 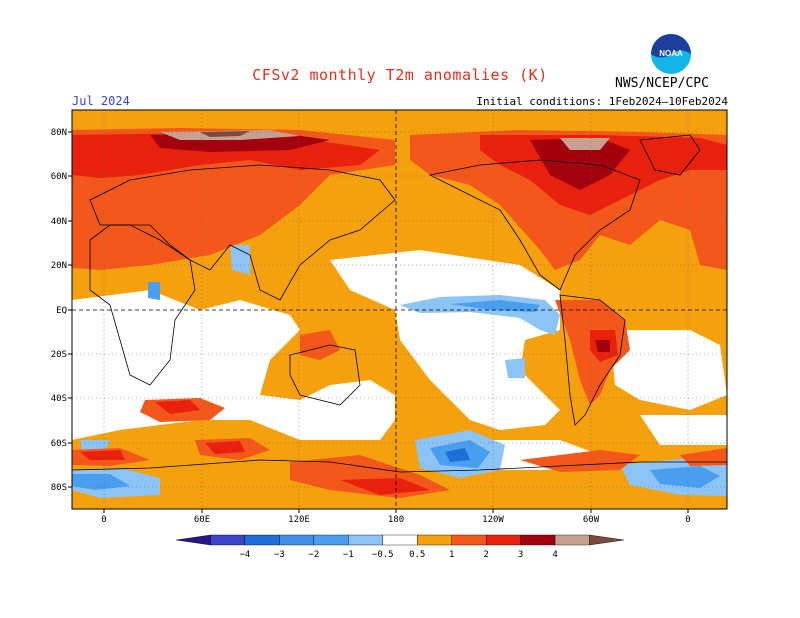 I want to click on colorbar-label: −4, so click(x=245, y=555).